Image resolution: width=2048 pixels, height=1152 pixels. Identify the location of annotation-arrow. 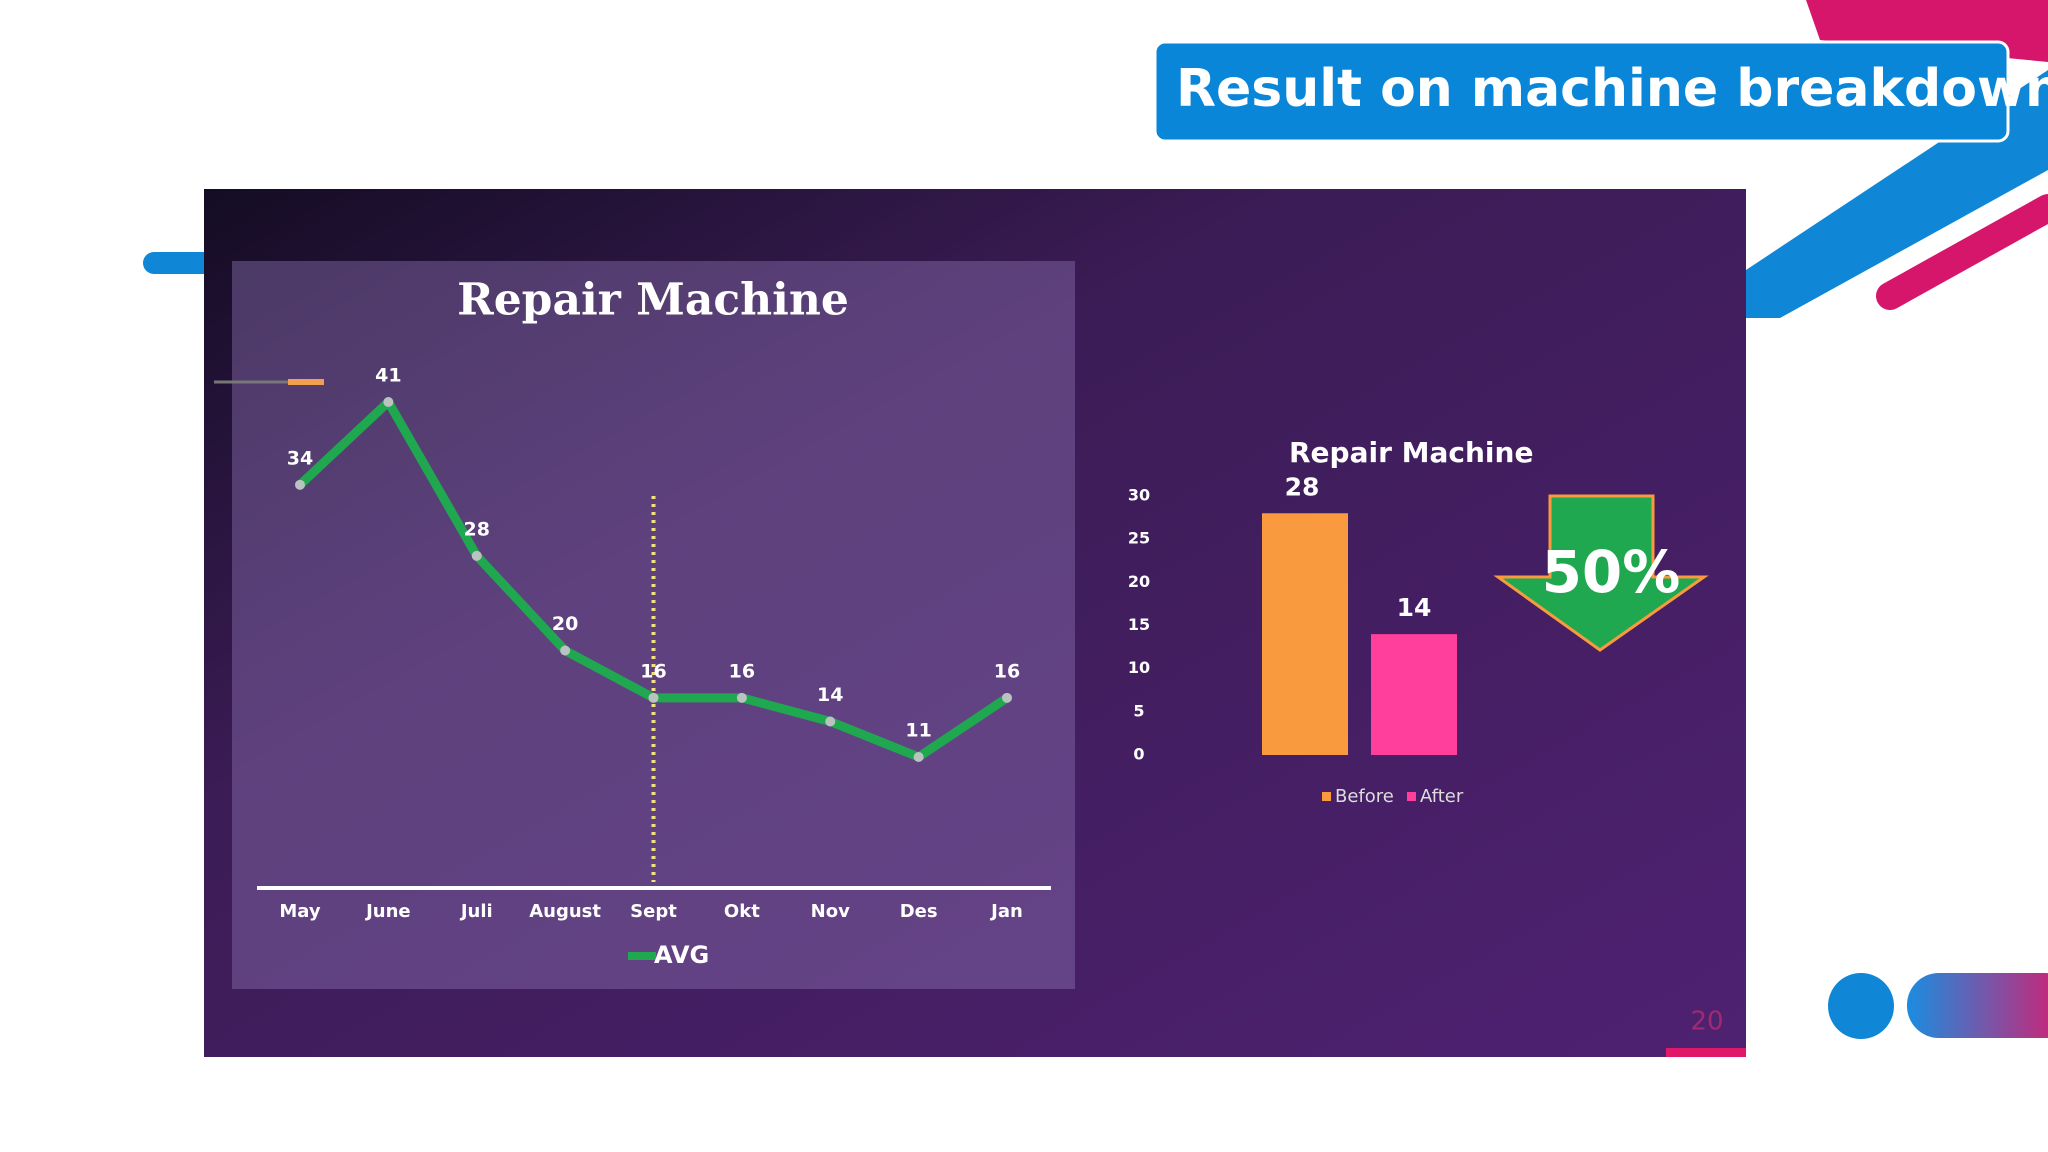
(1601, 573).